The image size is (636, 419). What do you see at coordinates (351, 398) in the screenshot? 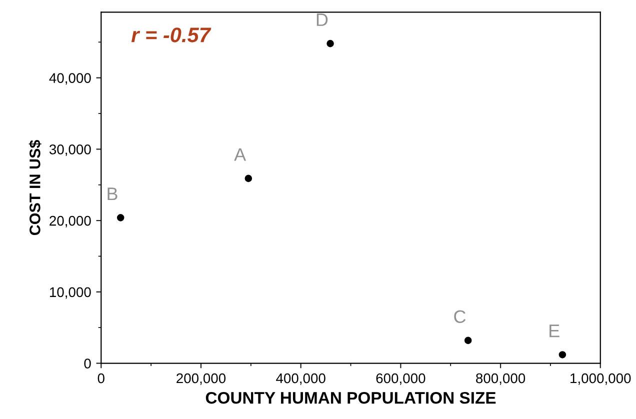
I see `x-axis-title: COUNTY HUMAN POPULATION SIZE` at bounding box center [351, 398].